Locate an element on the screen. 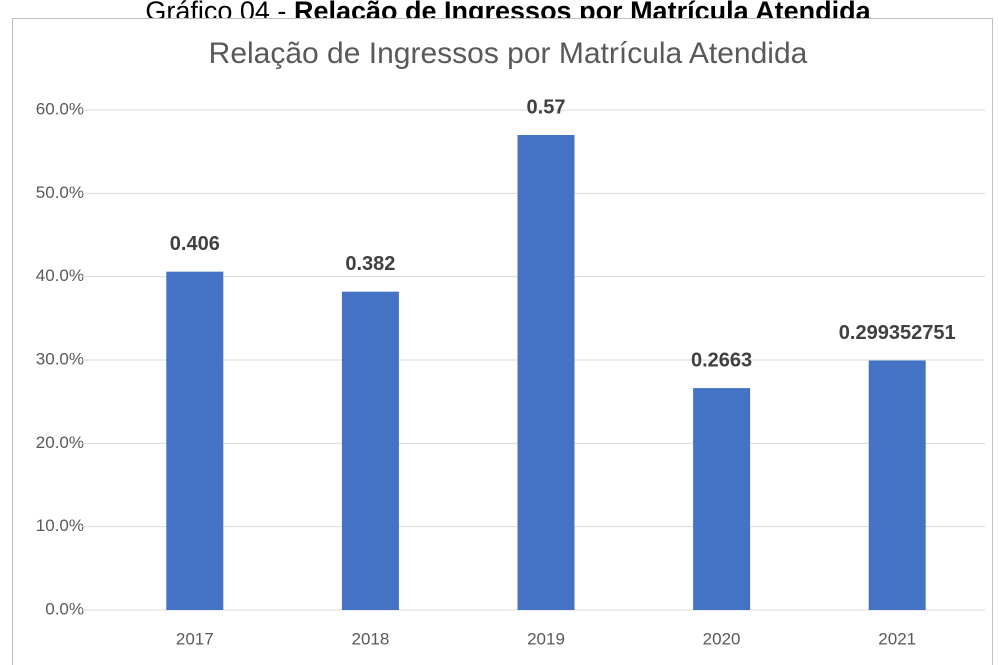 The width and height of the screenshot is (998, 665). x-tick-label: 2017 is located at coordinates (195, 638).